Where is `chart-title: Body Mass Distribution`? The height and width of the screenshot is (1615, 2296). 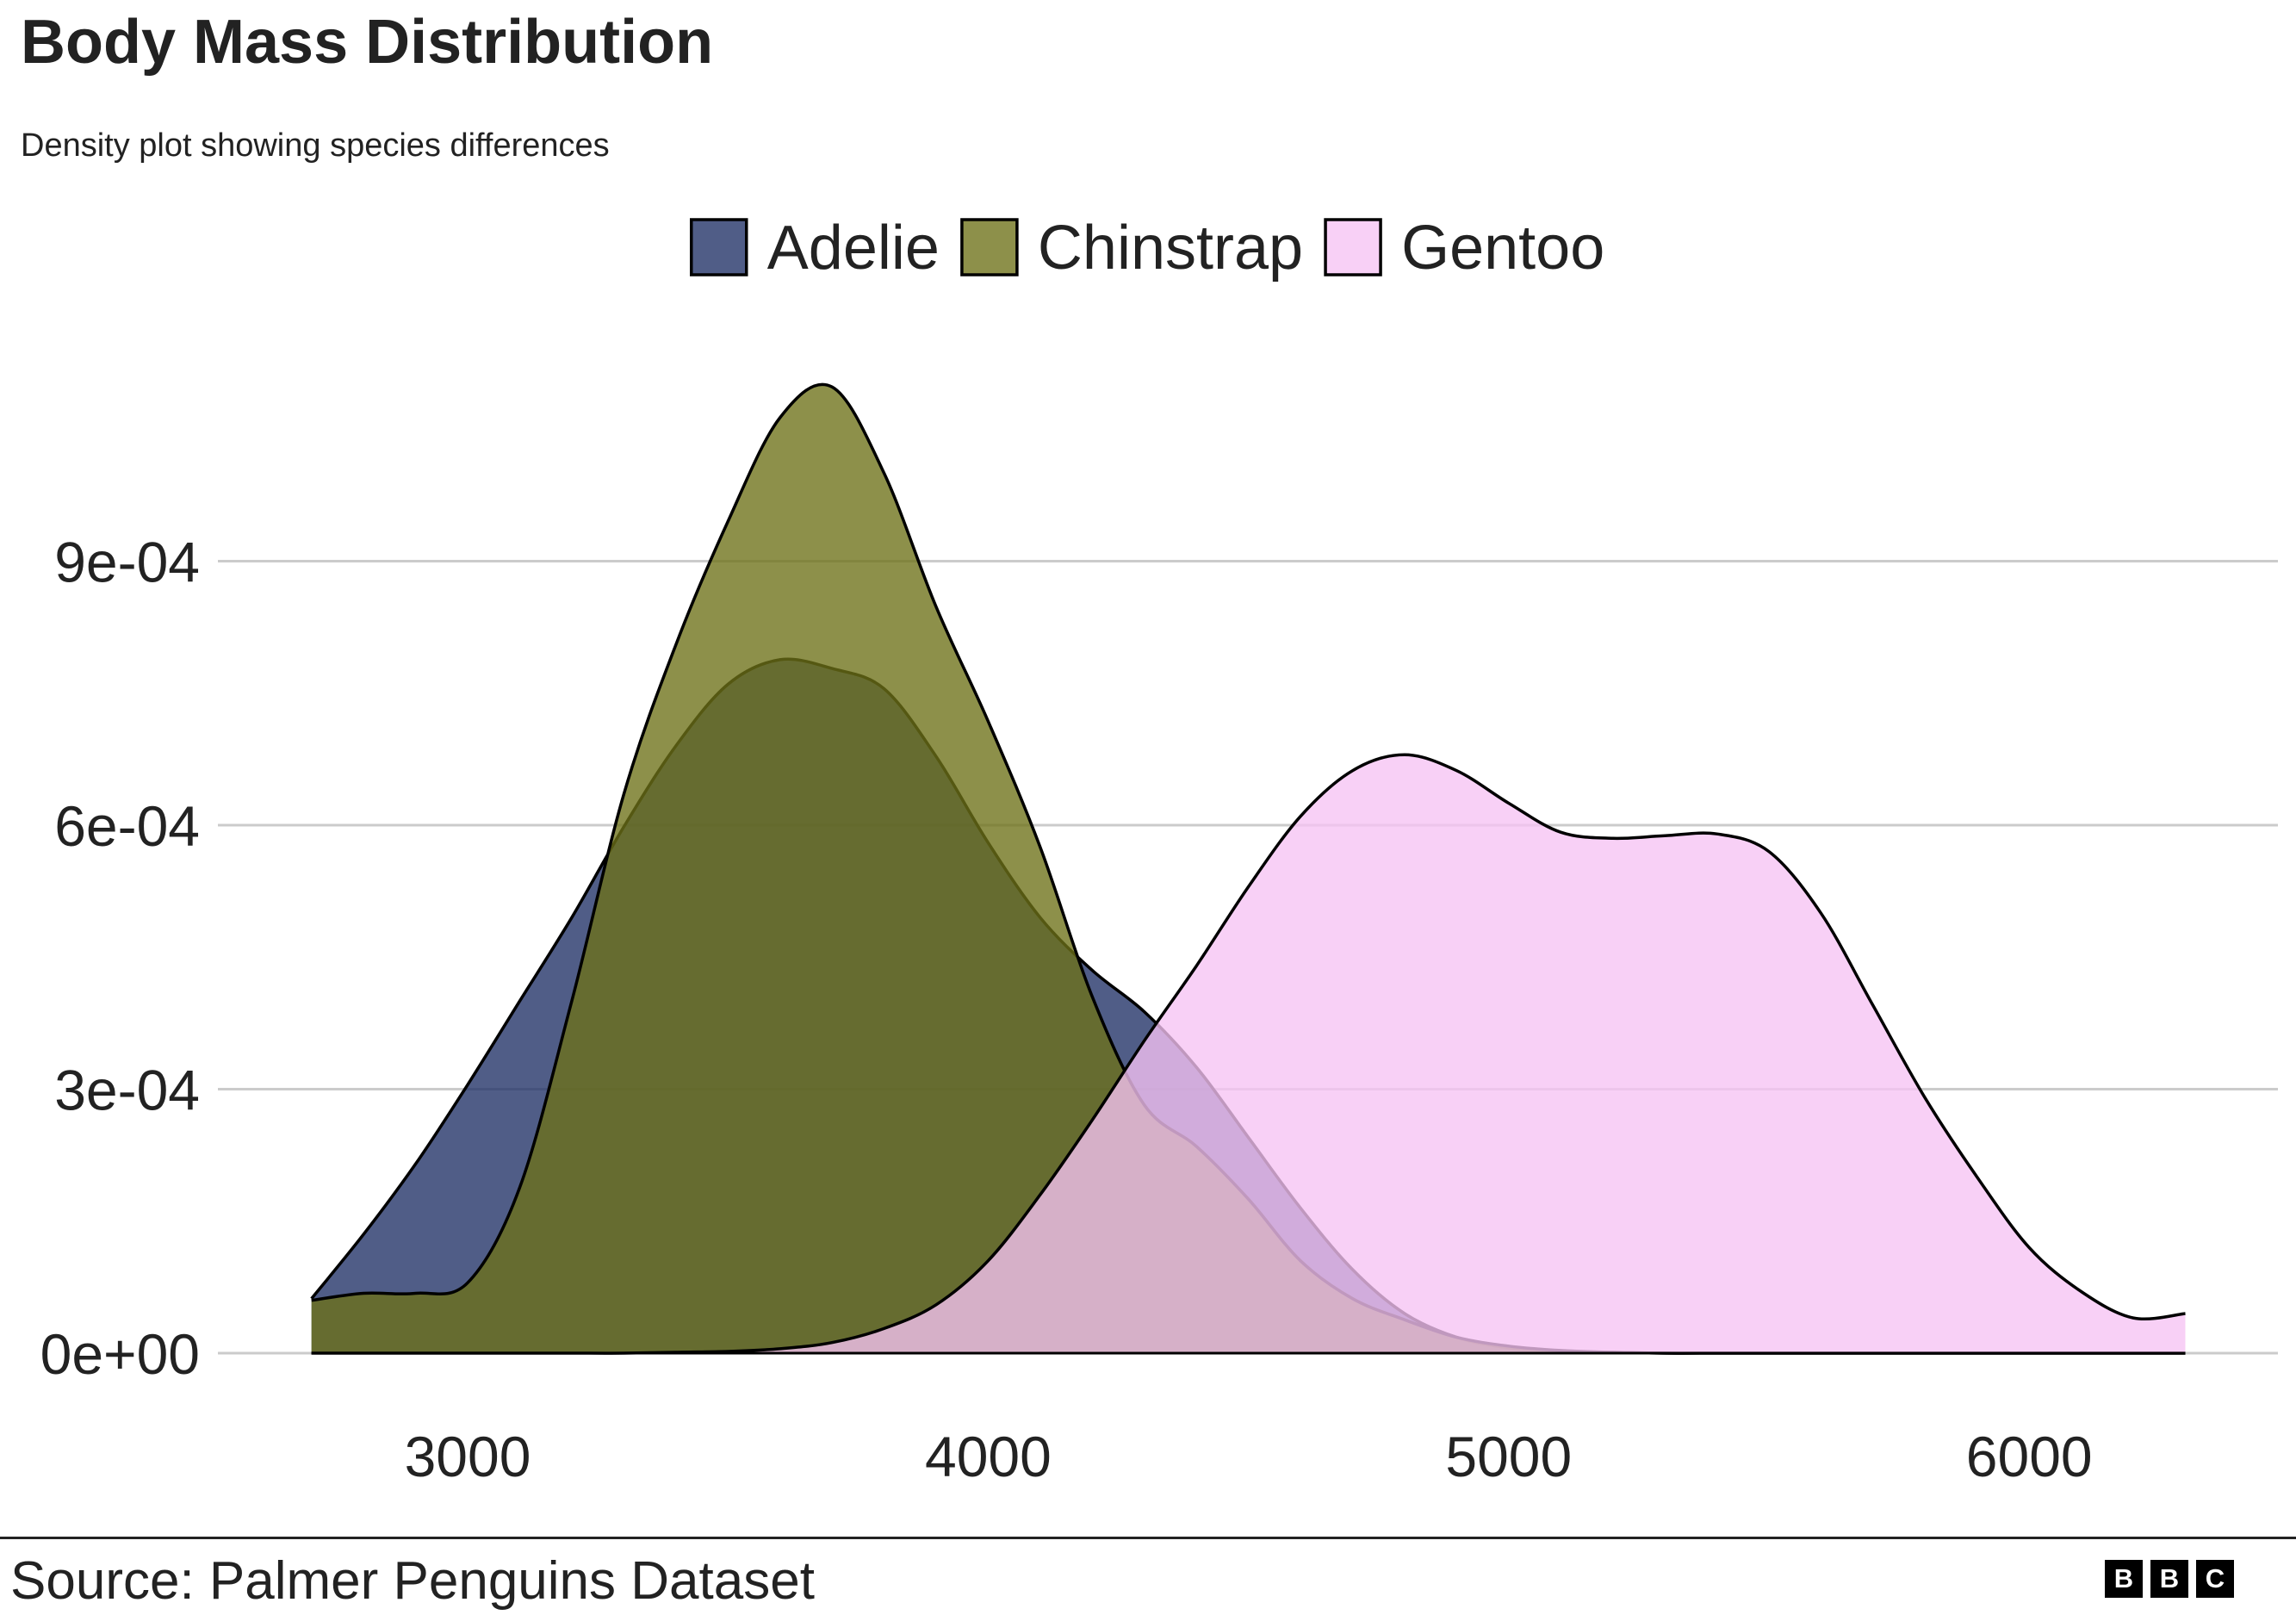
chart-title: Body Mass Distribution is located at coordinates (367, 42).